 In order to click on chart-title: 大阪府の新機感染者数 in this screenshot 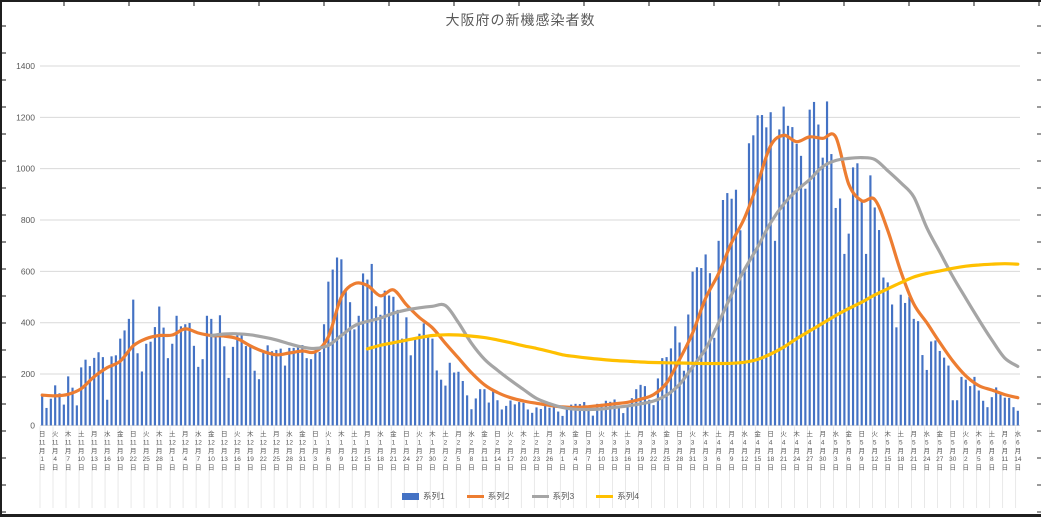, I will do `click(520, 20)`.